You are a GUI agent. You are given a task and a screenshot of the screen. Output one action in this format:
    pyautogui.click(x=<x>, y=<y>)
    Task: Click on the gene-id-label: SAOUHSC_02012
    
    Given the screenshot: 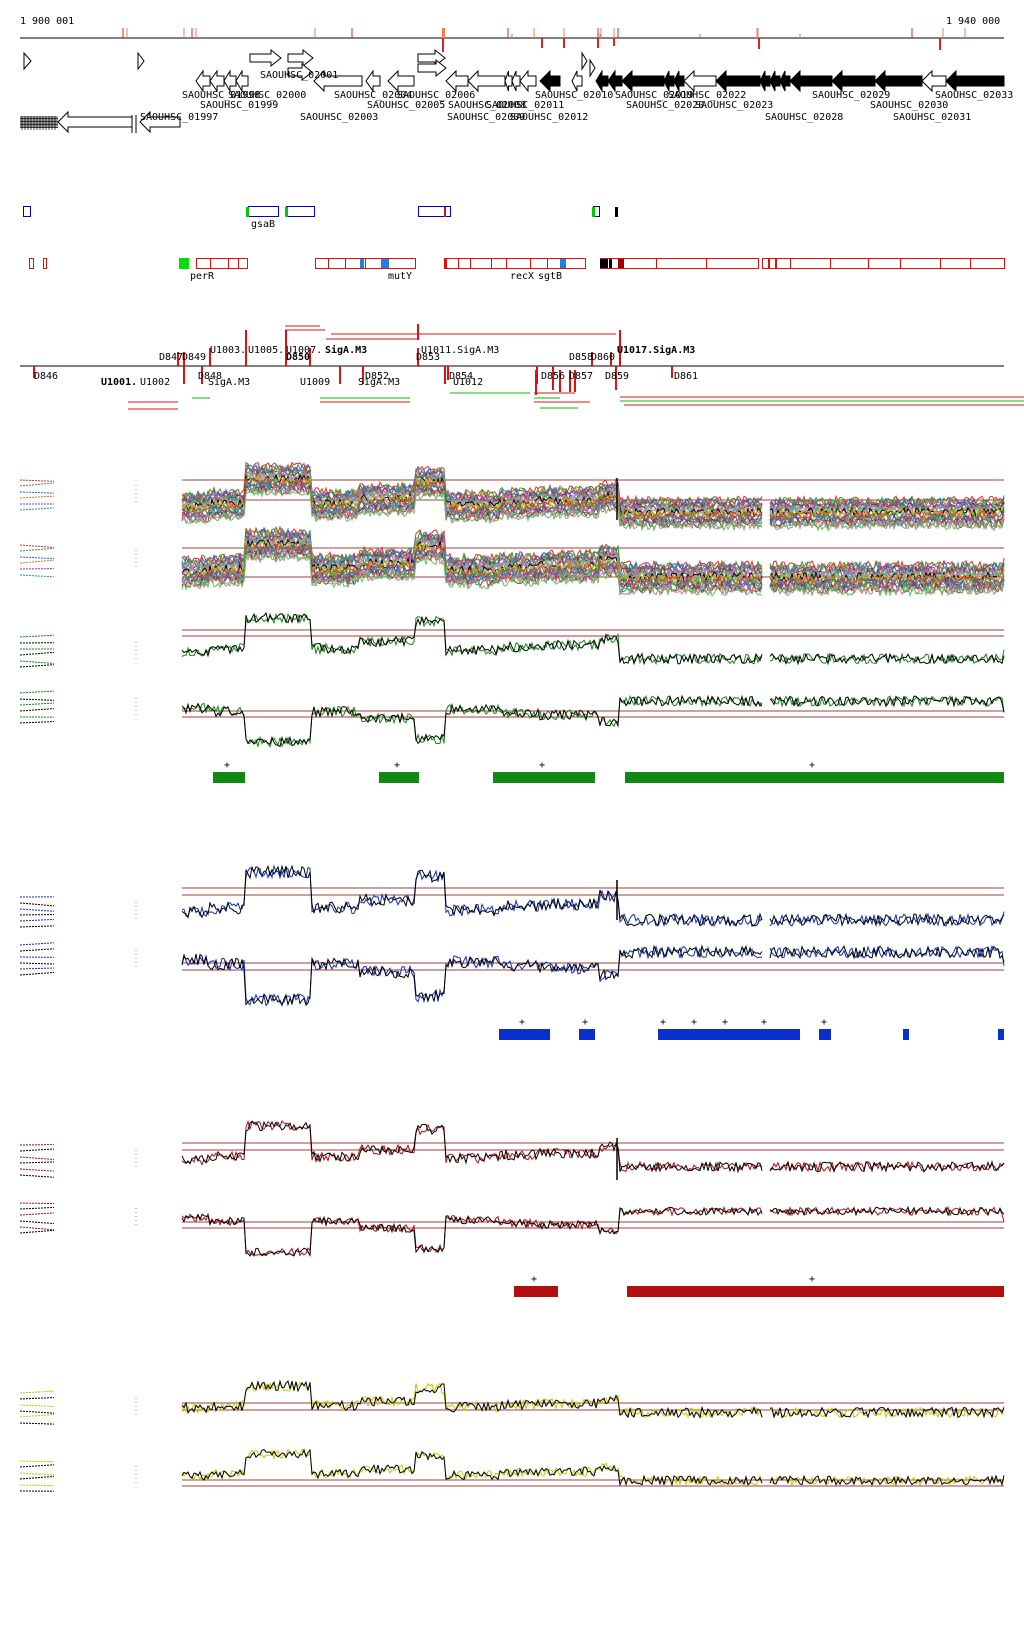 What is the action you would take?
    pyautogui.click(x=549, y=117)
    